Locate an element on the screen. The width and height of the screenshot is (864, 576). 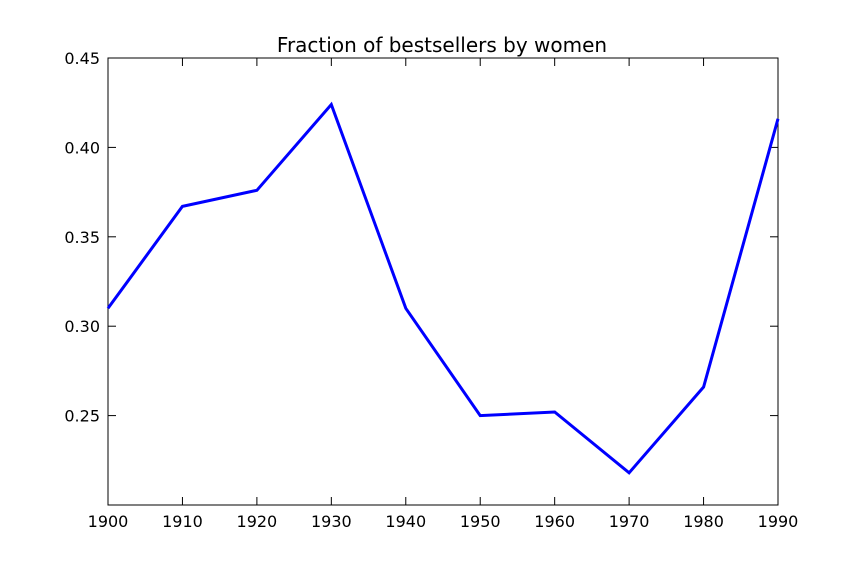
x-tick-label: 1930 is located at coordinates (331, 521).